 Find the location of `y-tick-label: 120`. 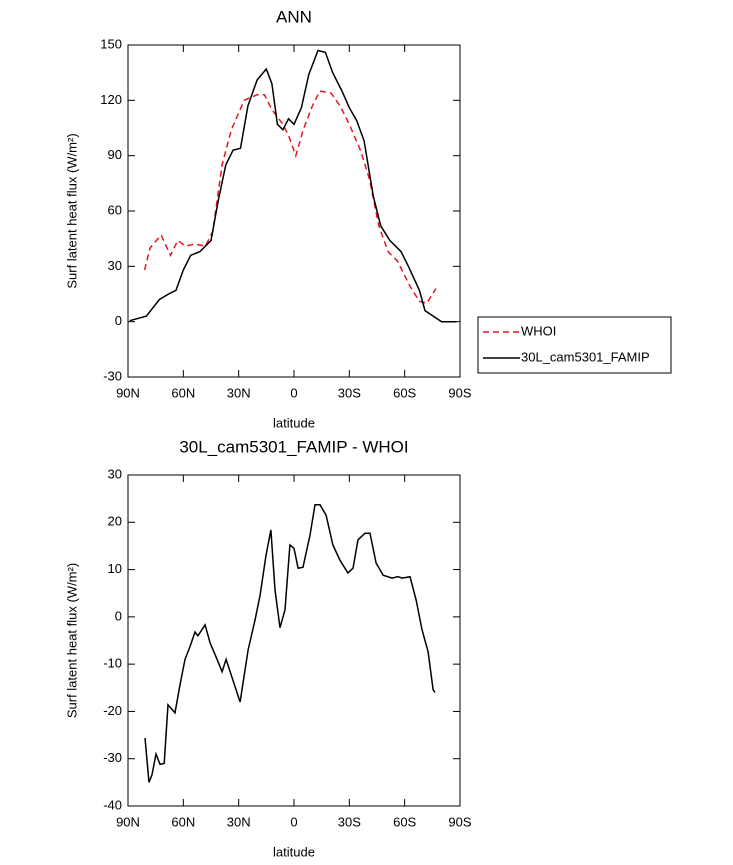

y-tick-label: 120 is located at coordinates (111, 99).